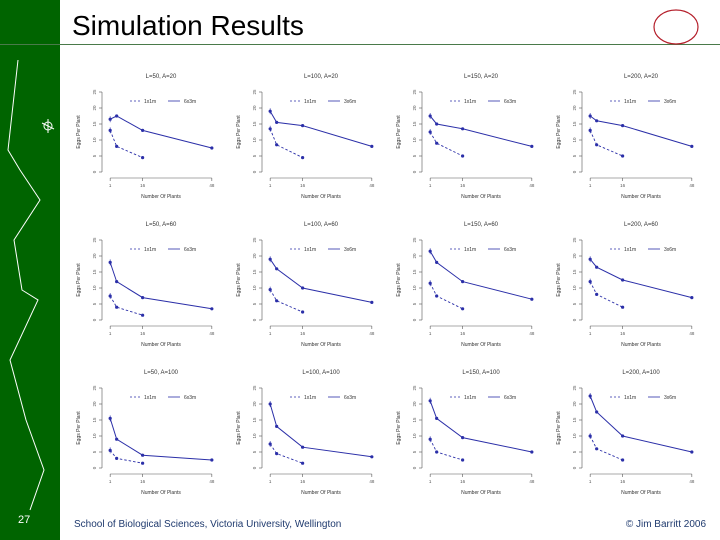 The width and height of the screenshot is (720, 540). I want to click on panel-title: L=150, A=20, so click(481, 77).